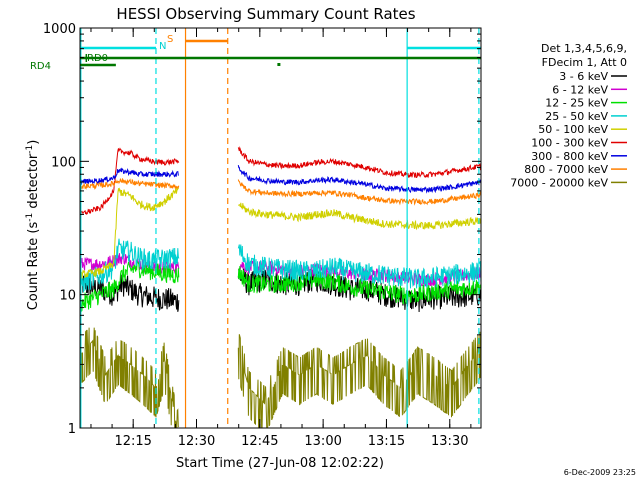 This screenshot has width=640, height=480. Describe the element at coordinates (170, 39) in the screenshot. I see `annotation-s: S` at that location.